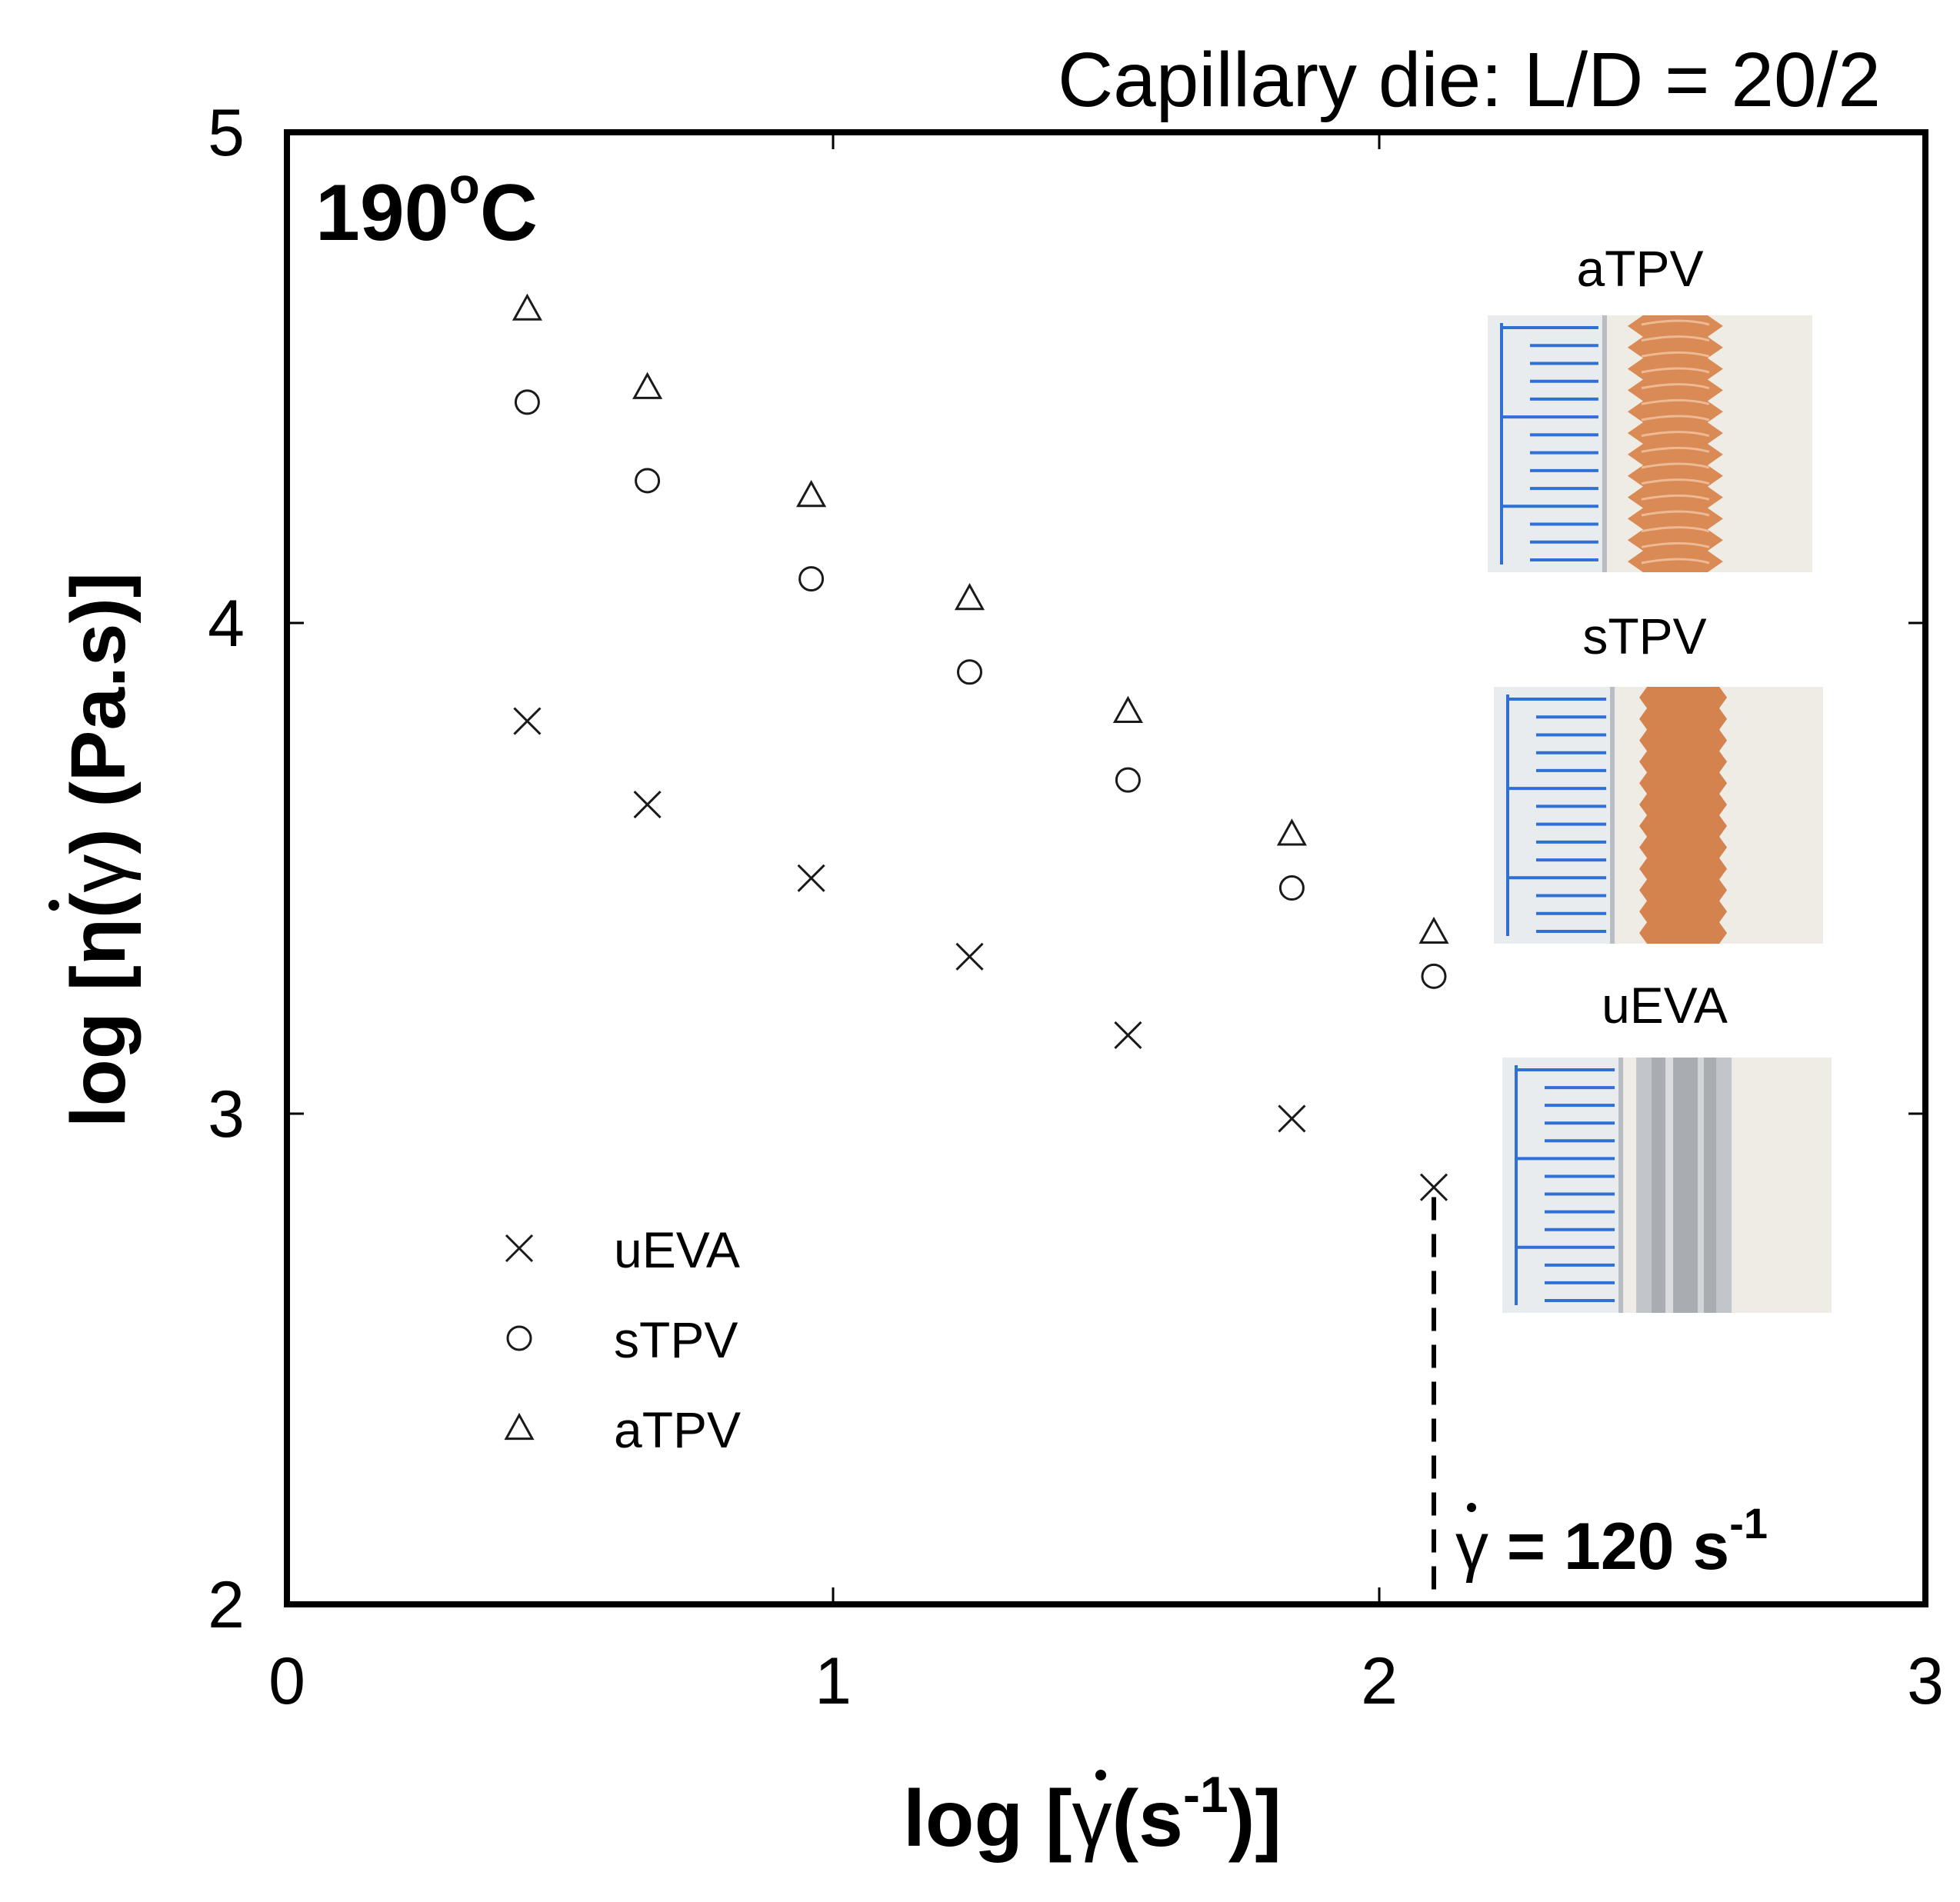  What do you see at coordinates (1206, 1794) in the screenshot?
I see `x-label-exponent: -1` at bounding box center [1206, 1794].